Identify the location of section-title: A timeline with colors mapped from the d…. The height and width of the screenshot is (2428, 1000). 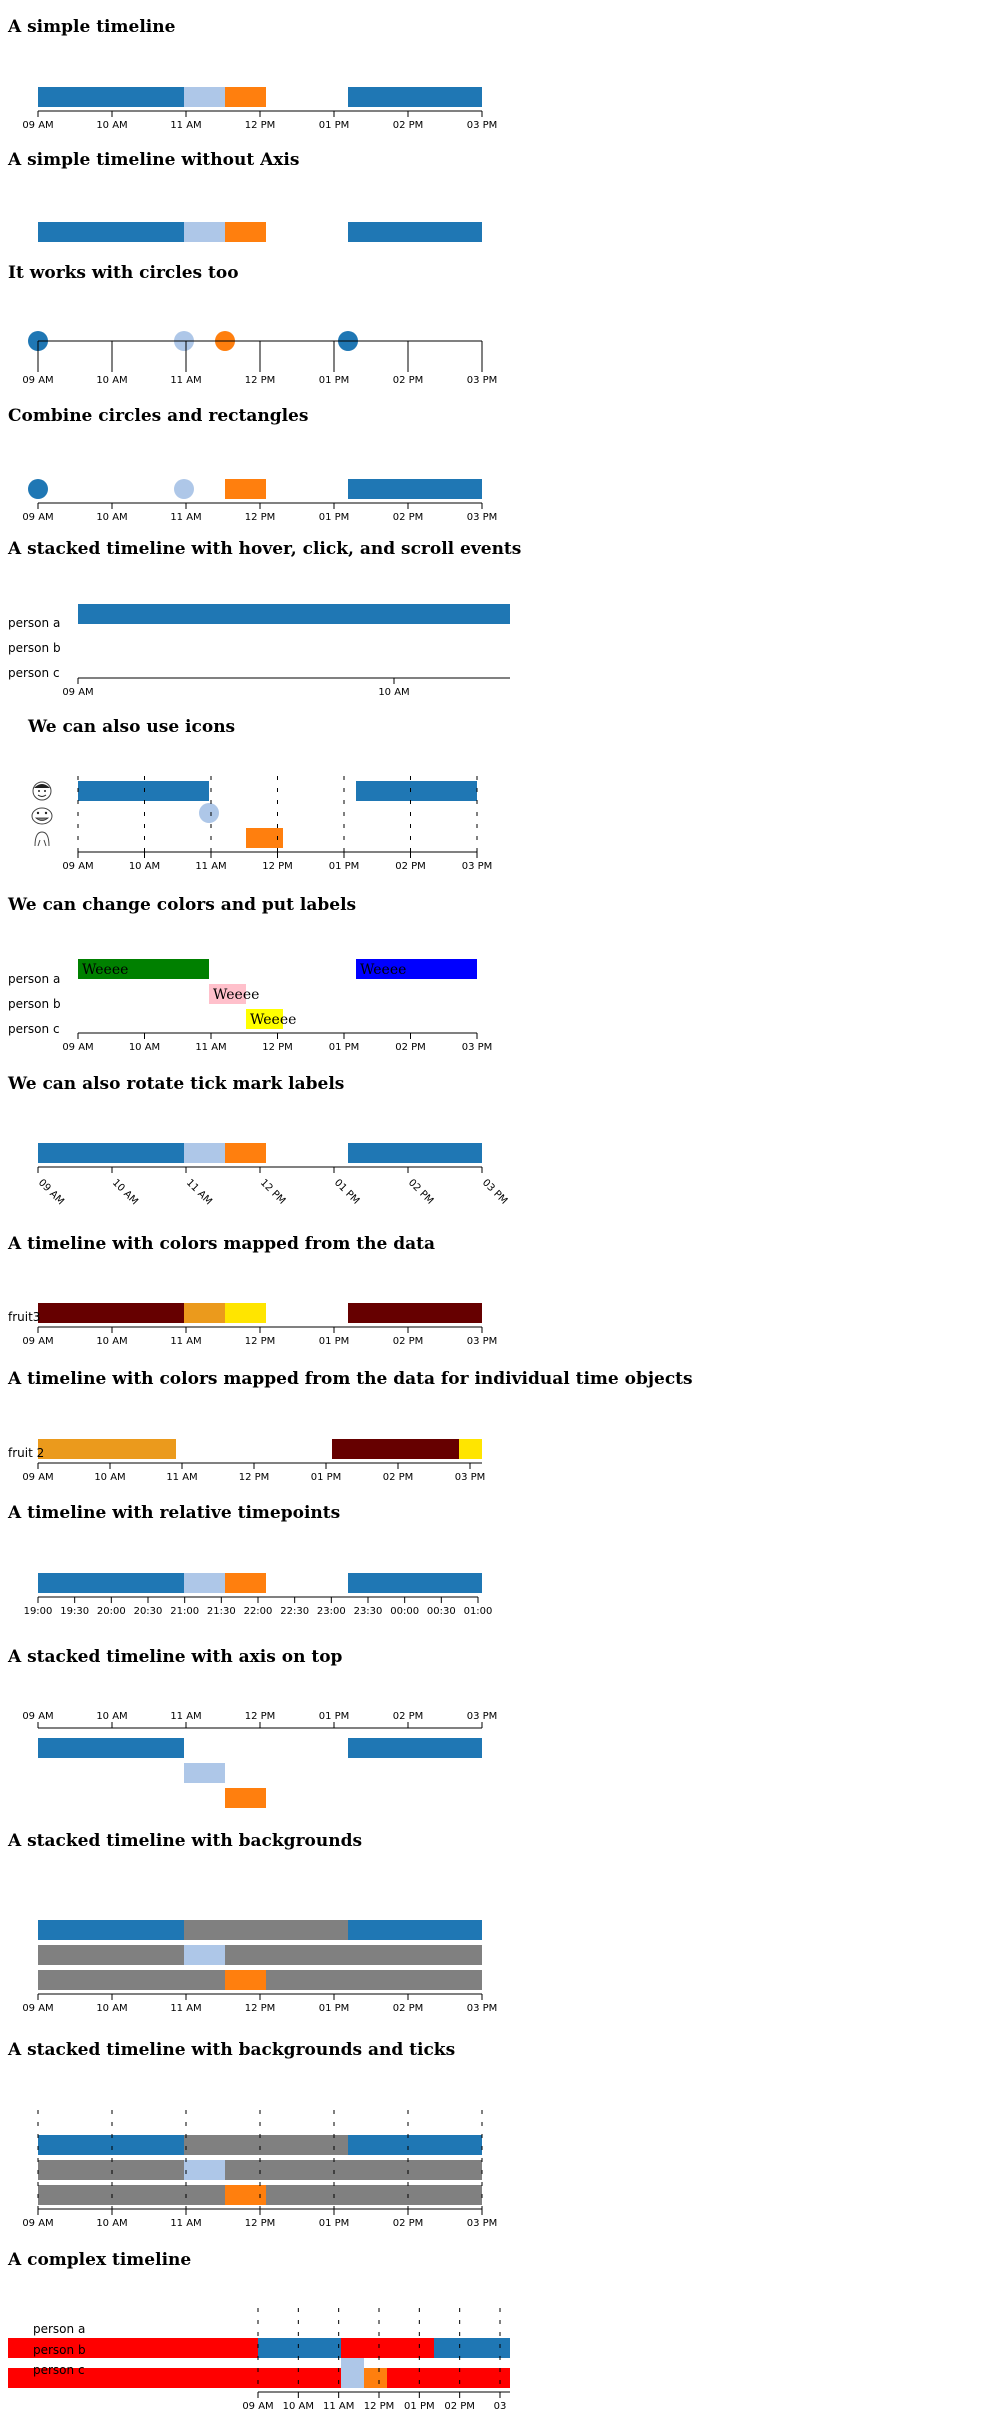
(350, 1379).